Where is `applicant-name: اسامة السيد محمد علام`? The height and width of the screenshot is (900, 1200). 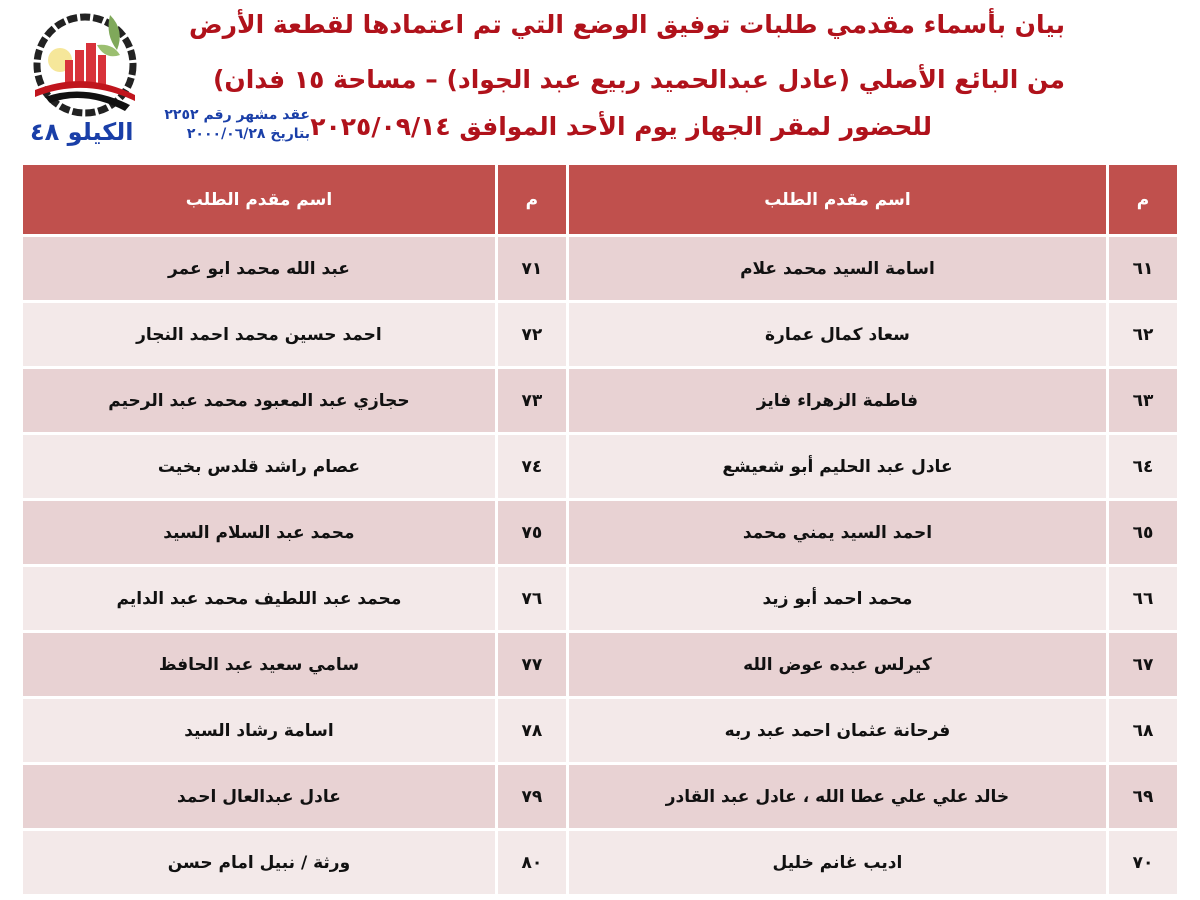 applicant-name: اسامة السيد محمد علام is located at coordinates (837, 268).